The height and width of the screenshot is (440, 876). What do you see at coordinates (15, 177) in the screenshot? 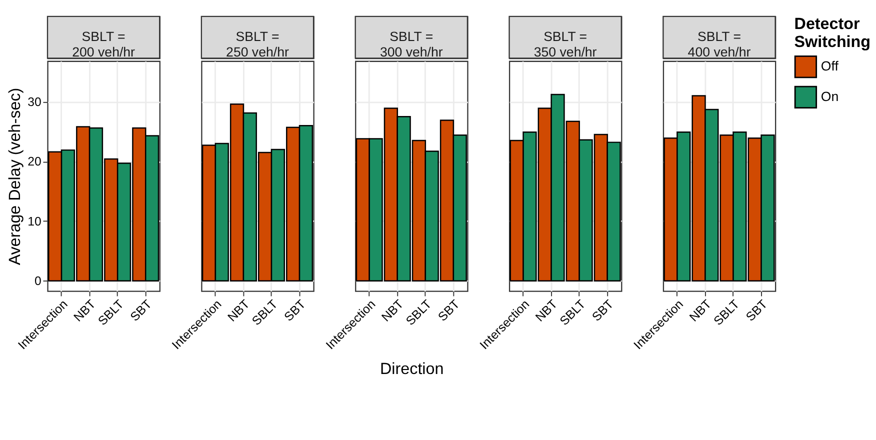
I see `y-axis-title: Average Delay (veh-sec)` at bounding box center [15, 177].